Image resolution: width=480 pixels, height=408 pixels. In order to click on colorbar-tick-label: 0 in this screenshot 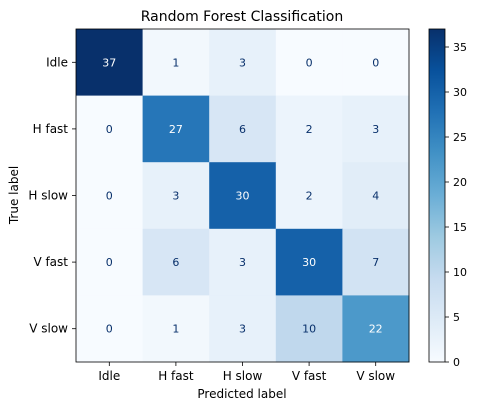, I will do `click(456, 362)`.